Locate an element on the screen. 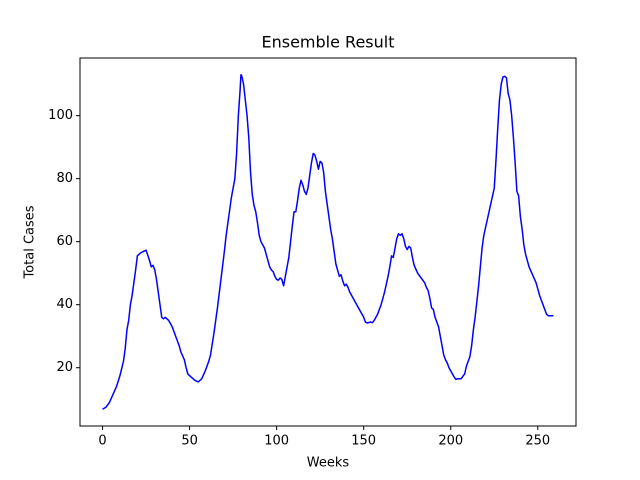 The image size is (640, 480). x-tick-label: 150 is located at coordinates (363, 441).